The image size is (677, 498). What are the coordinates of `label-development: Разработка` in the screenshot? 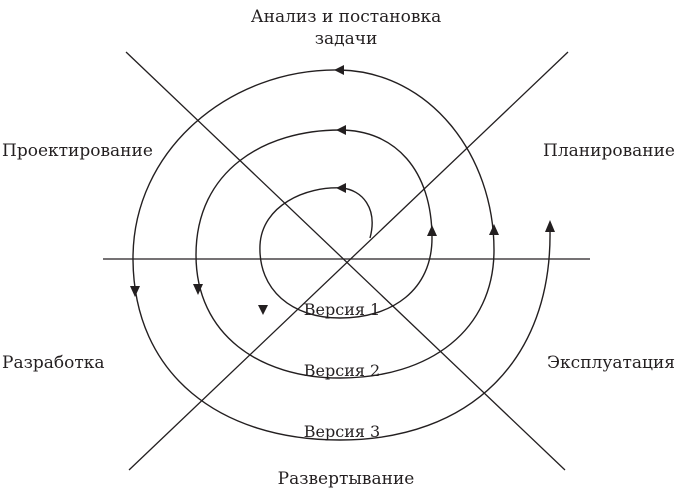 It's located at (53, 363).